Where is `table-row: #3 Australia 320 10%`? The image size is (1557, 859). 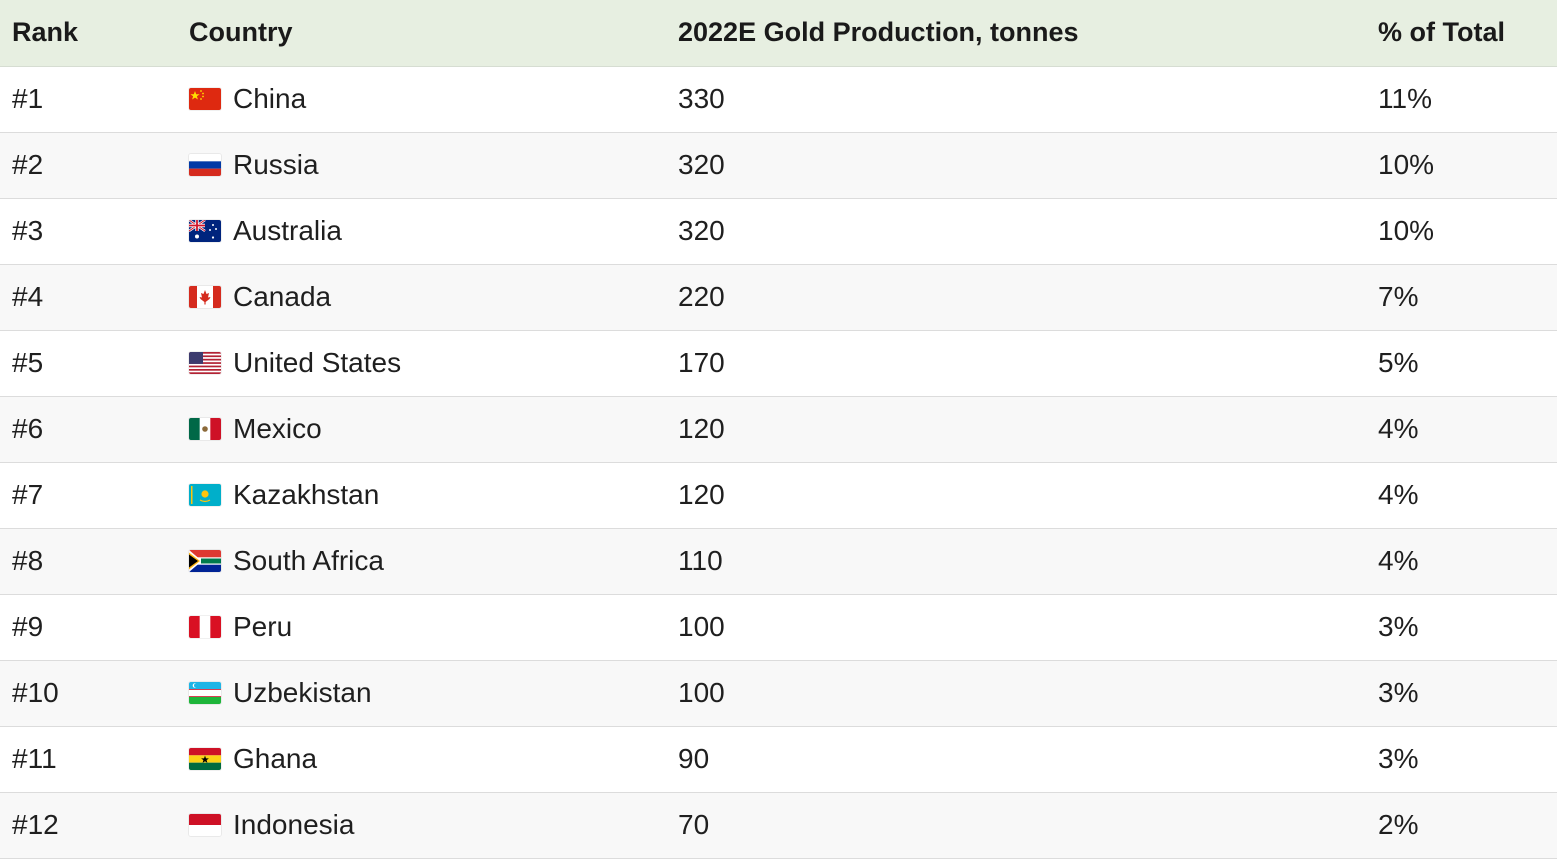
table-row: #3 Australia 320 10% is located at coordinates (778, 231).